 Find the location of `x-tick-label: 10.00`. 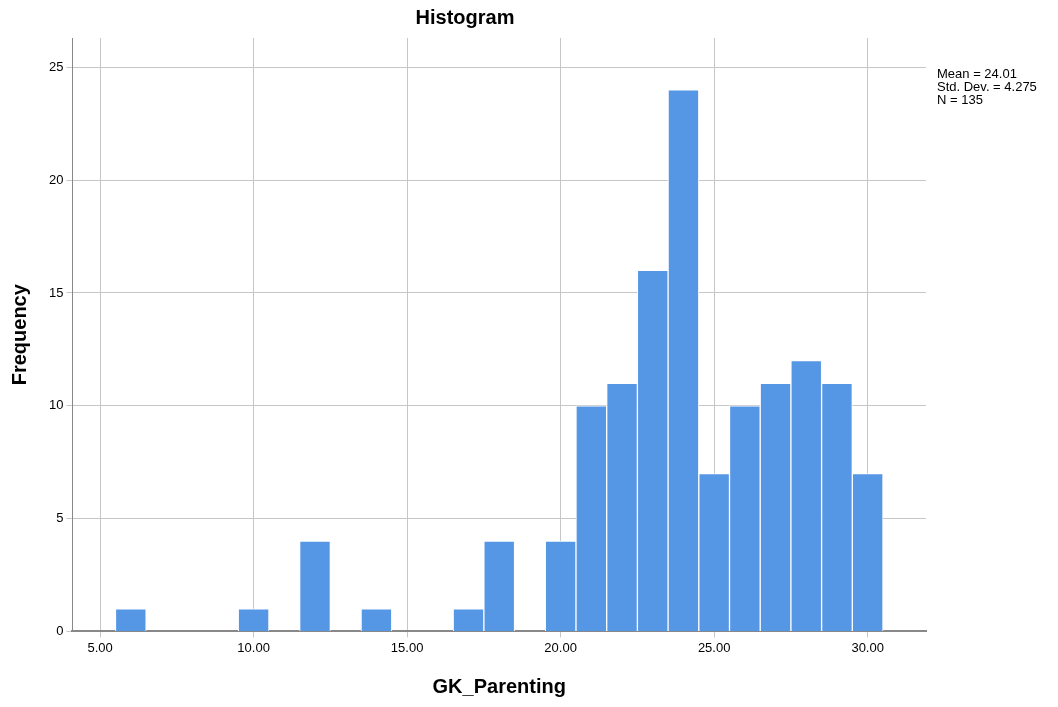

x-tick-label: 10.00 is located at coordinates (253, 647).